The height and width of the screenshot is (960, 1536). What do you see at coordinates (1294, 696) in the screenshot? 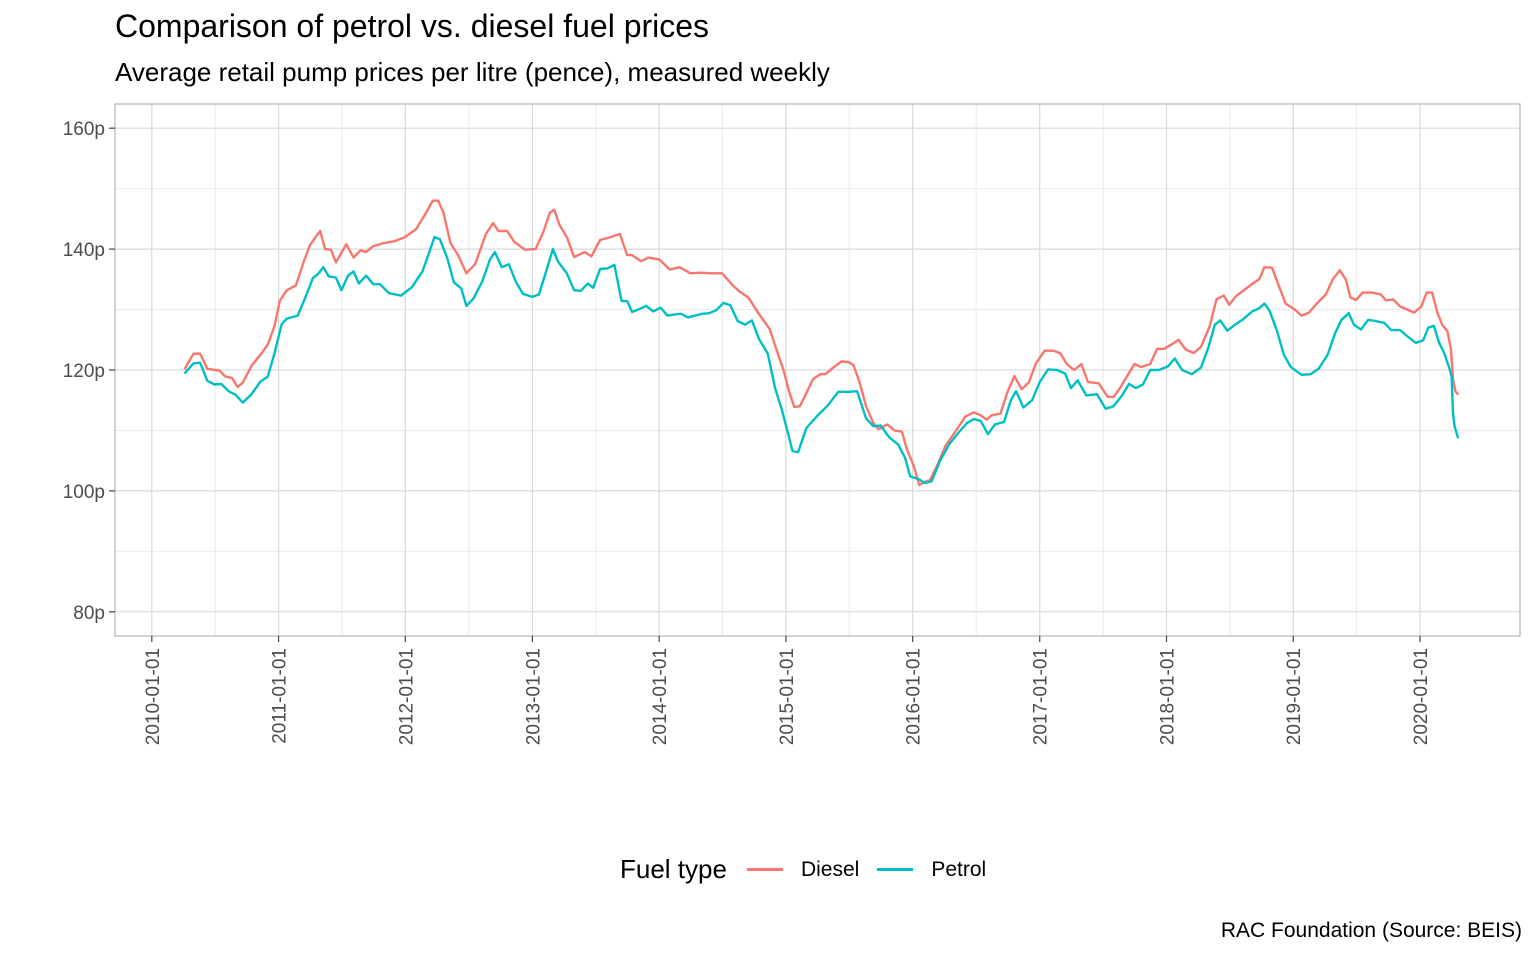
I see `x-tick-label: 2019-01-01` at bounding box center [1294, 696].